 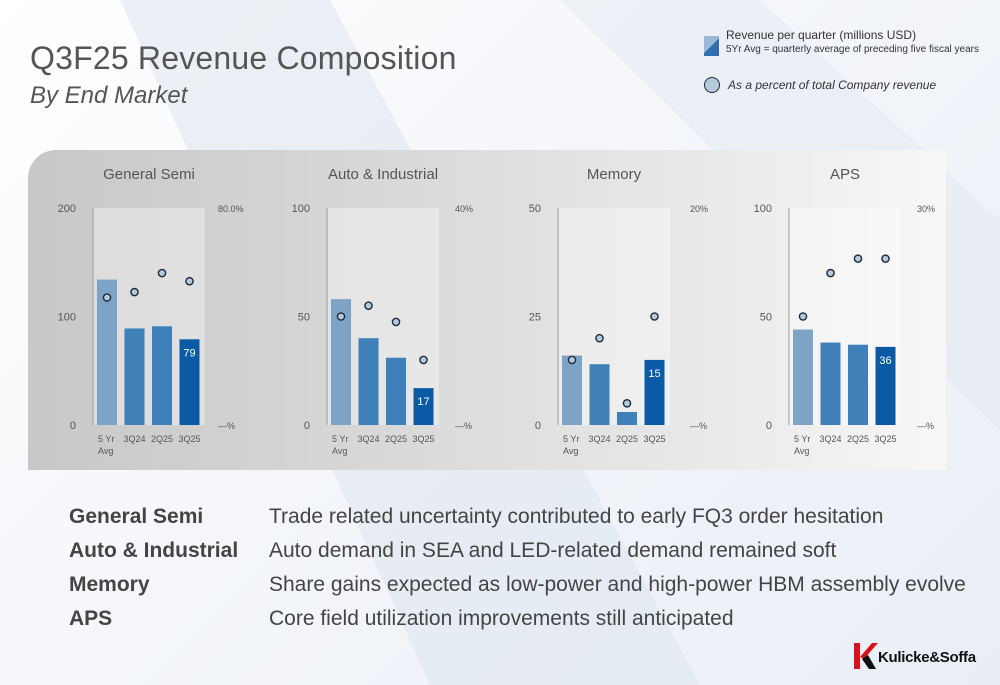 I want to click on chart-title: General Semi, so click(x=149, y=174).